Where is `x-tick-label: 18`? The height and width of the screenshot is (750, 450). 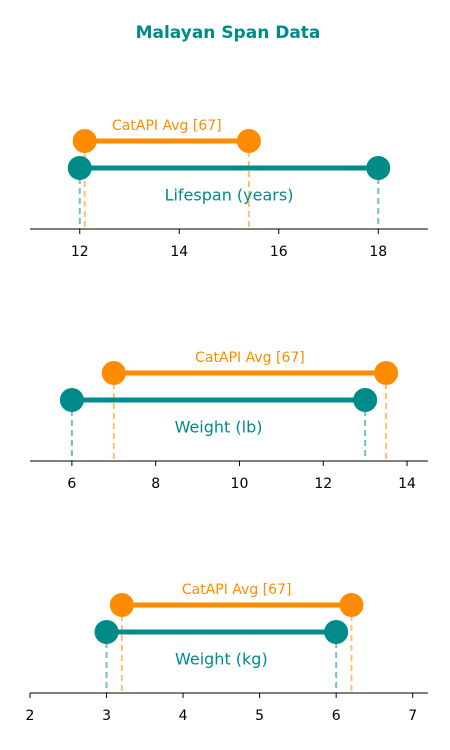 x-tick-label: 18 is located at coordinates (378, 252).